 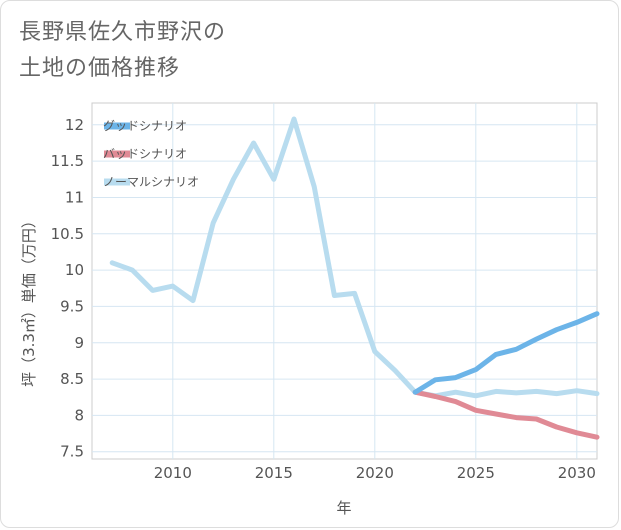 I want to click on y-tick-label-9: 12, so click(x=74, y=125).